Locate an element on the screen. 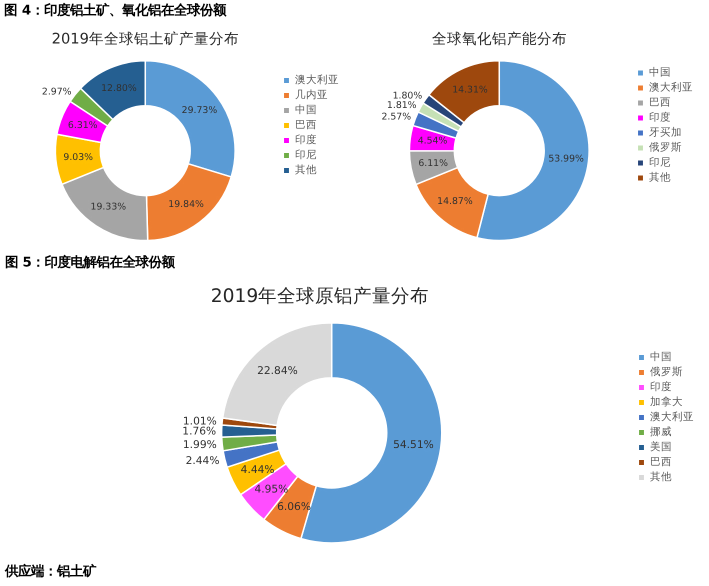  data-label: 12.80% is located at coordinates (119, 88).